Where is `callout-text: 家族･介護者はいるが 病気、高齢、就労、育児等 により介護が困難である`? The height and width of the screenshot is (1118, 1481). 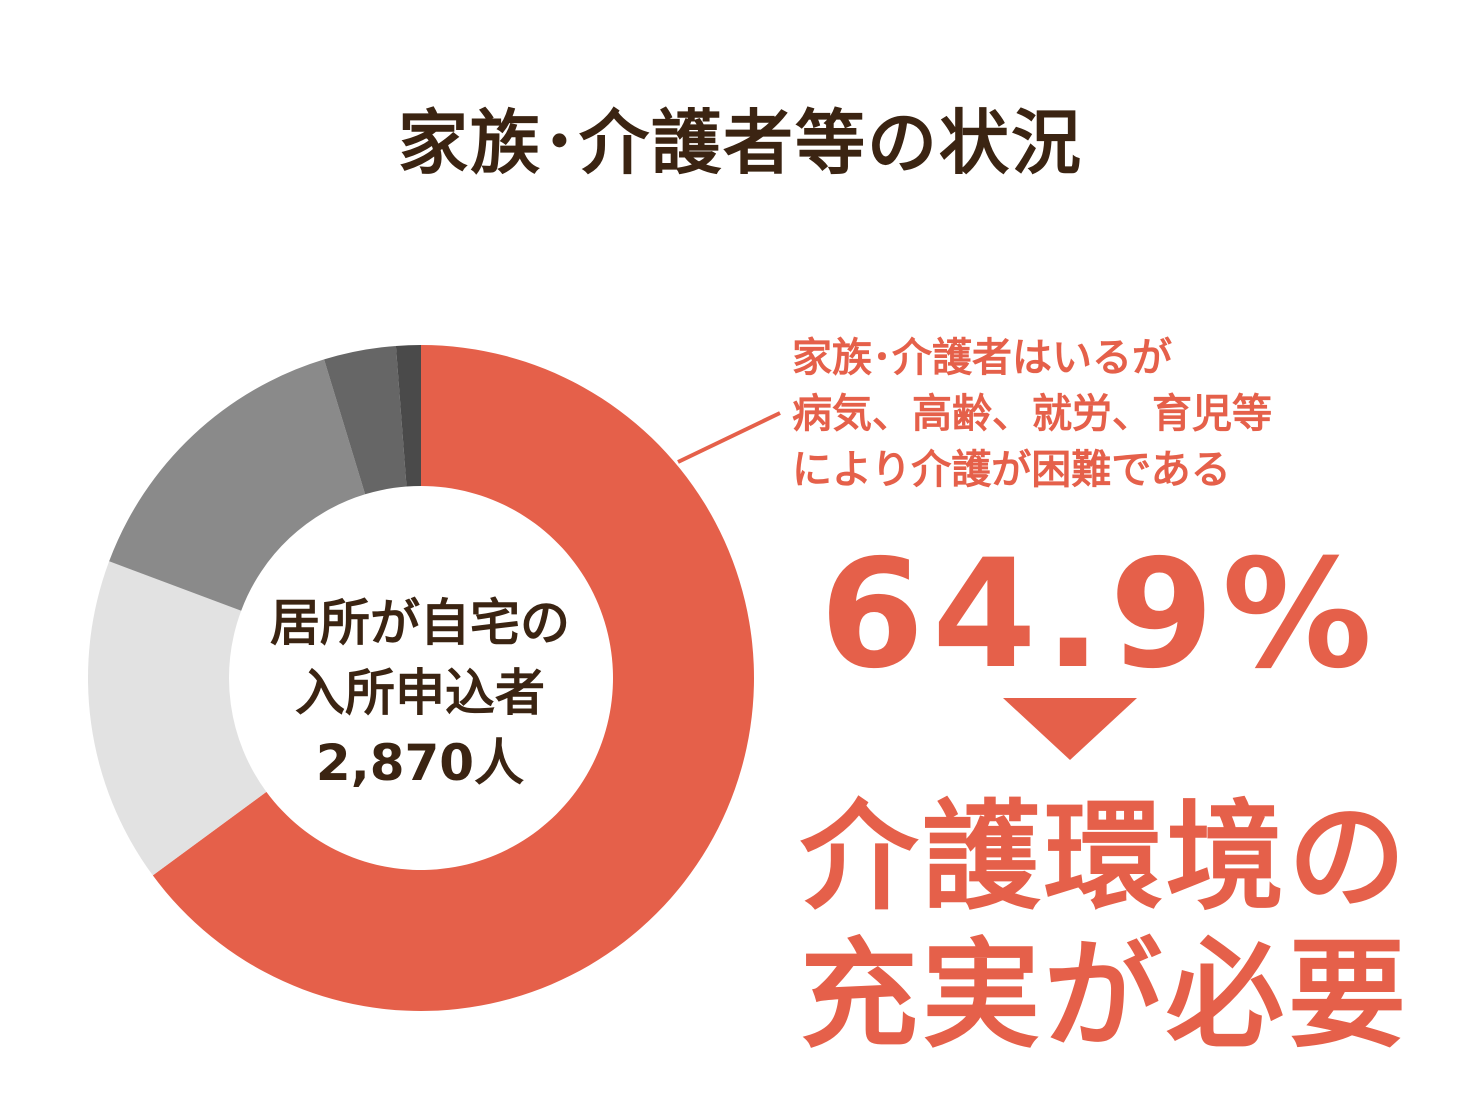 callout-text: 家族･介護者はいるが 病気、高齢、就労、育児等 により介護が困難である is located at coordinates (1112, 414).